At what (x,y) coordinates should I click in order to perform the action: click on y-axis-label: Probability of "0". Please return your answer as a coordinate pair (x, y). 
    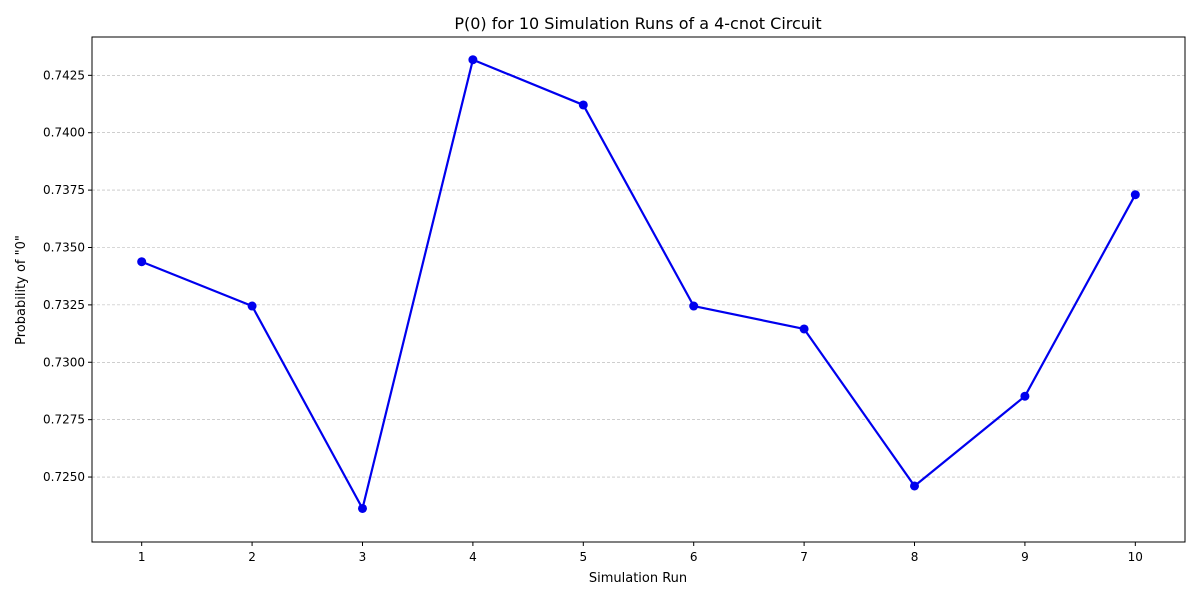
    Looking at the image, I should click on (21, 290).